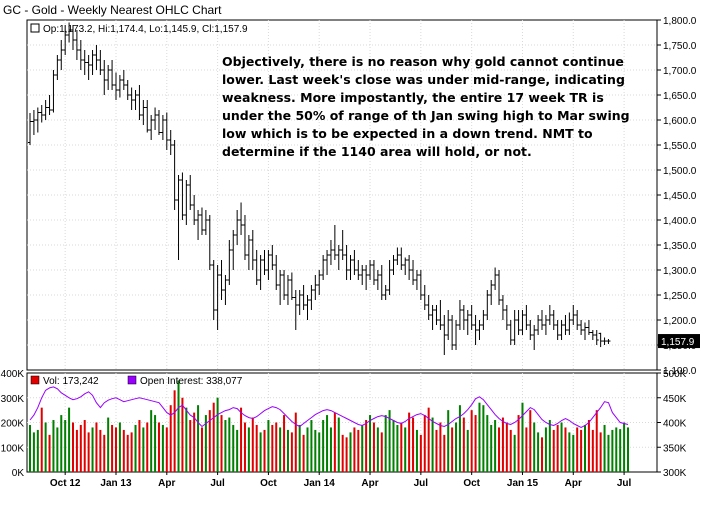 The image size is (715, 512). I want to click on open-interest-axis: 300K 350K 400K 450K 500K, so click(672, 424).